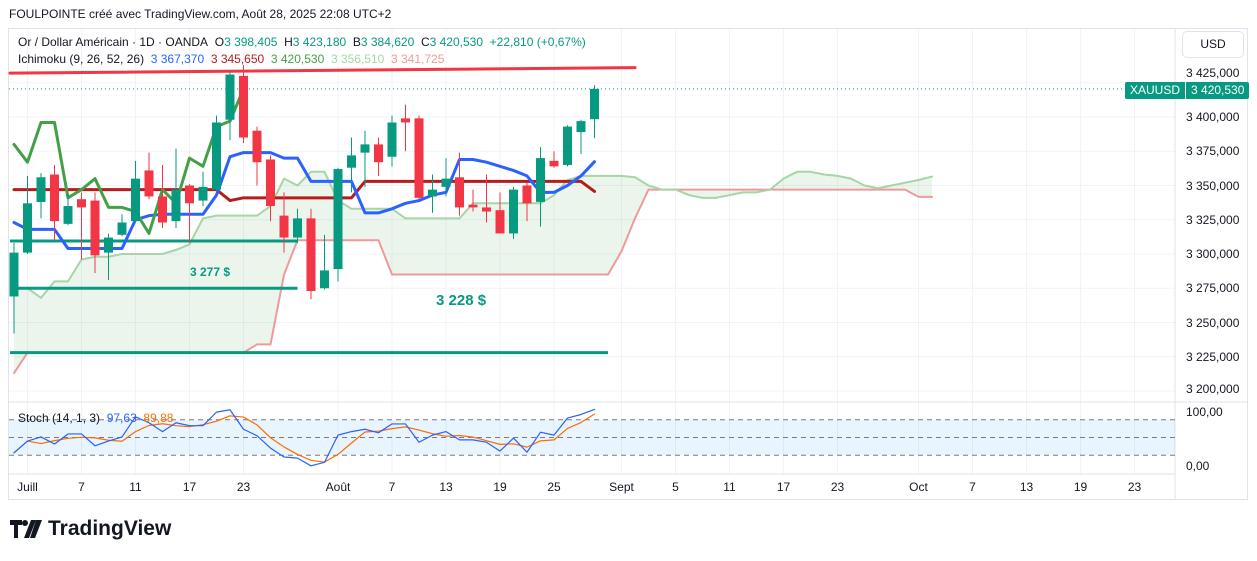 The height and width of the screenshot is (561, 1257). Describe the element at coordinates (1213, 185) in the screenshot. I see `price-axis-label: 3 350,000` at that location.